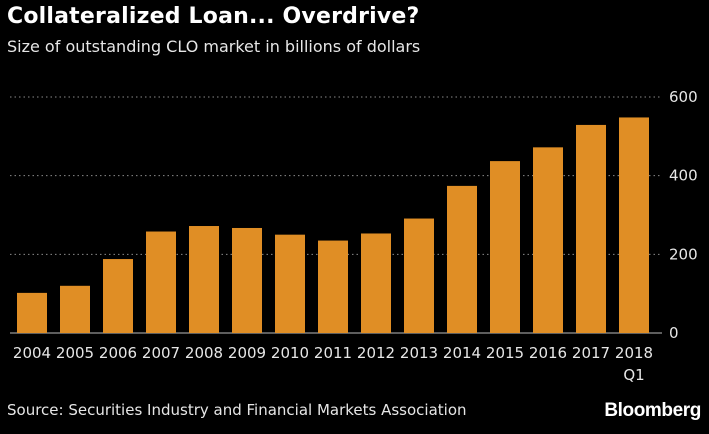 The image size is (709, 434). I want to click on x-tick-label: 2014, so click(462, 353).